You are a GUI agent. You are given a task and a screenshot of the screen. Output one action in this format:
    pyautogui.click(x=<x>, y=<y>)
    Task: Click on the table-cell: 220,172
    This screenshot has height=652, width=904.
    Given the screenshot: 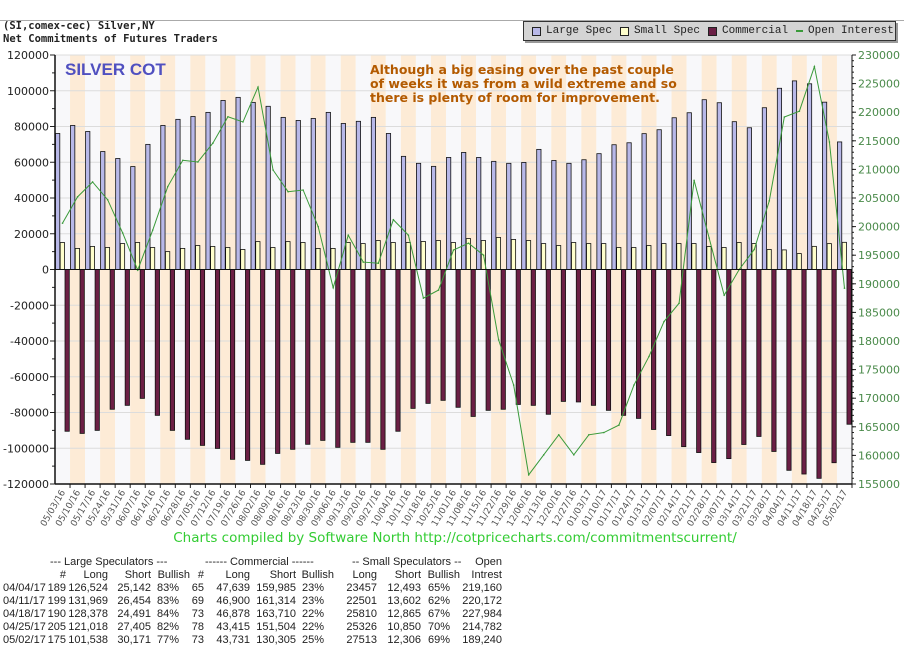 What is the action you would take?
    pyautogui.click(x=482, y=601)
    